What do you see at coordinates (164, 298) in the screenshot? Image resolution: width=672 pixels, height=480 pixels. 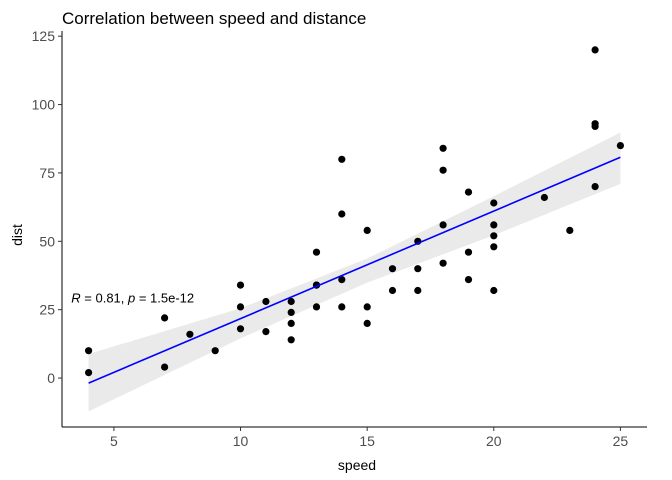 I see `p-value: = 1.5e-12` at bounding box center [164, 298].